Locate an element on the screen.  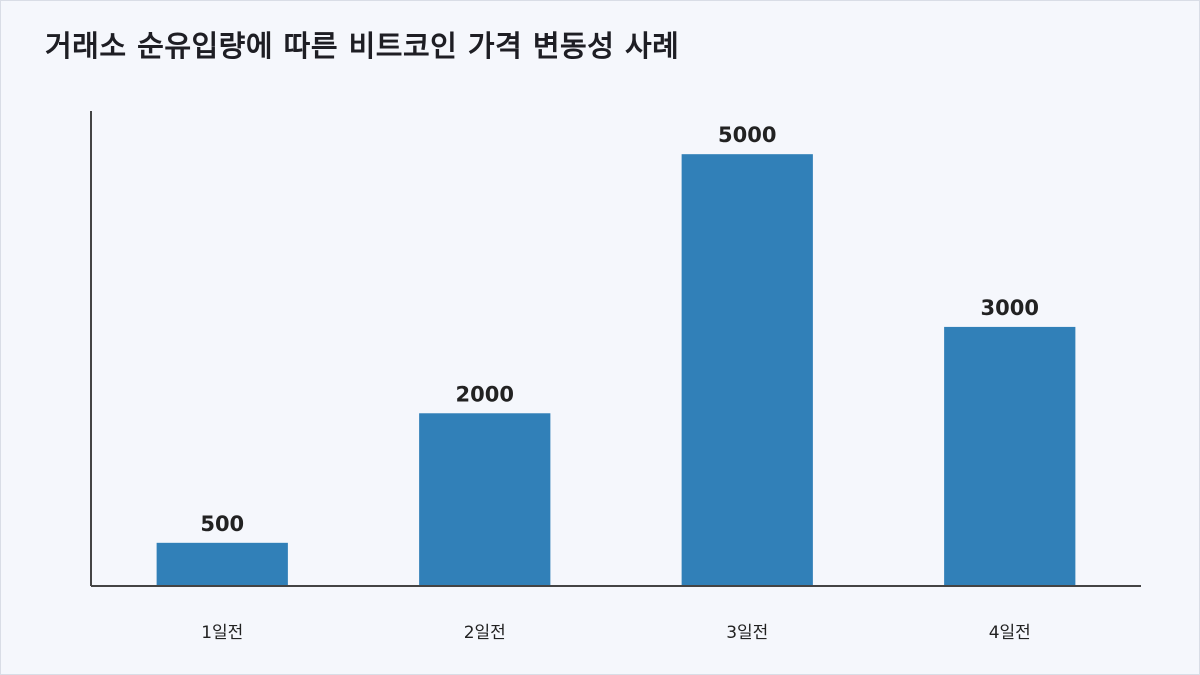
value-label-3: 5000 is located at coordinates (747, 135).